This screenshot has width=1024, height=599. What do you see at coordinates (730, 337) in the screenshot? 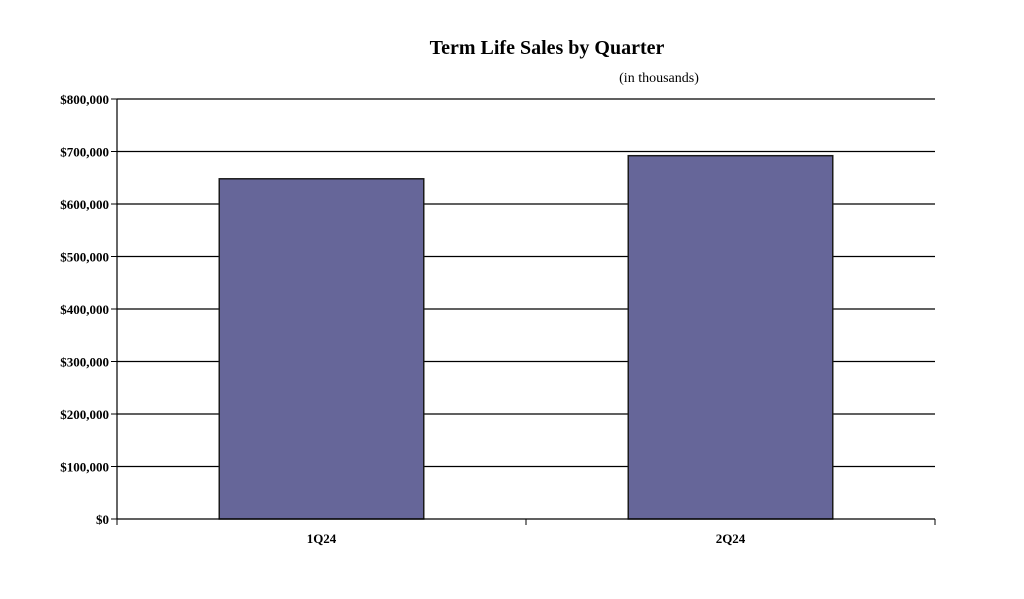
I see `bar-2q24` at bounding box center [730, 337].